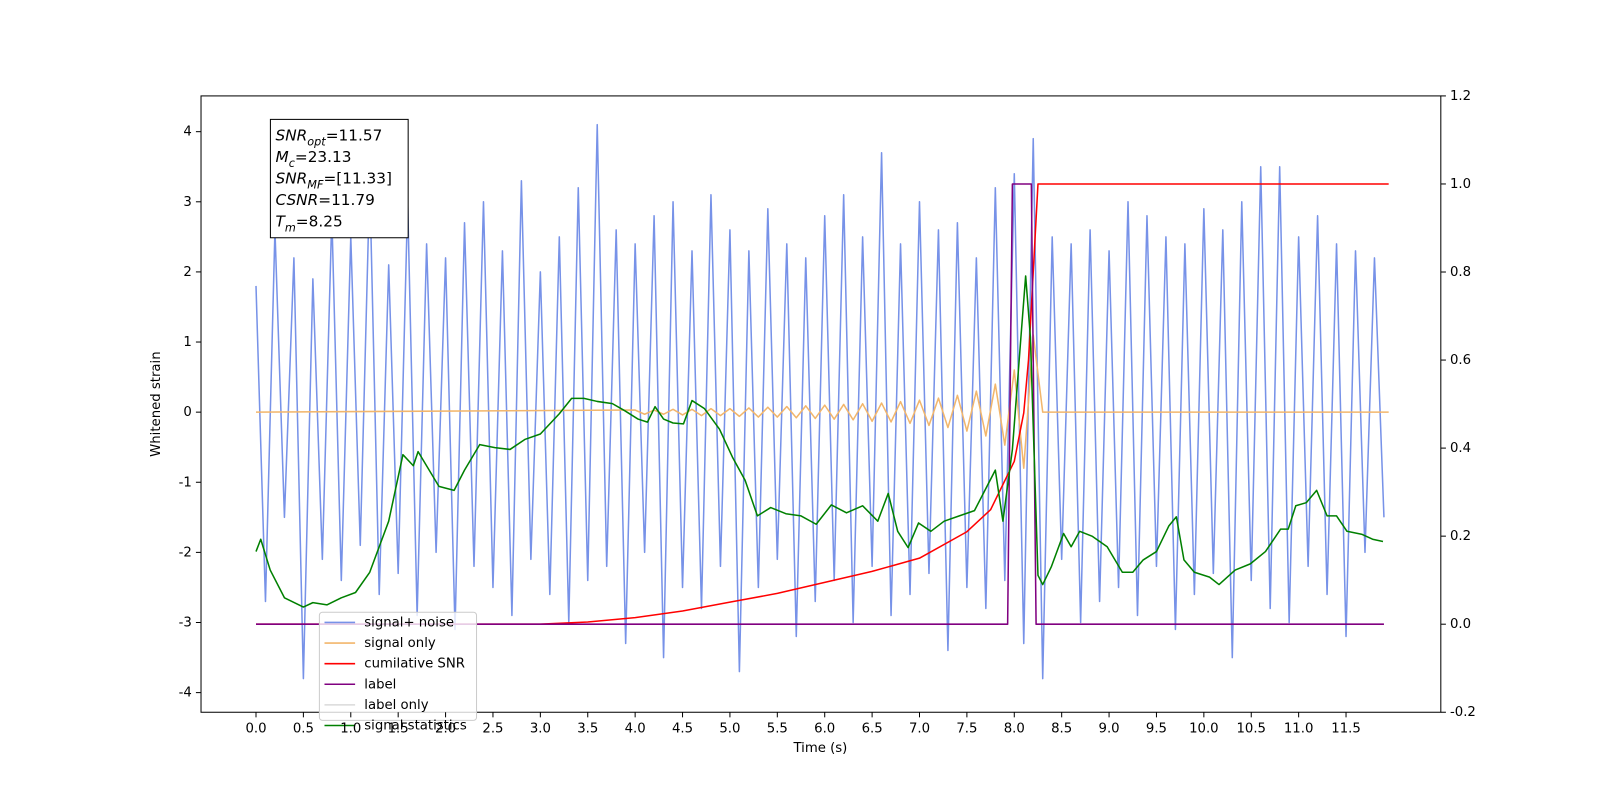  I want to click on legend-label: cumilative SNR, so click(414, 664).